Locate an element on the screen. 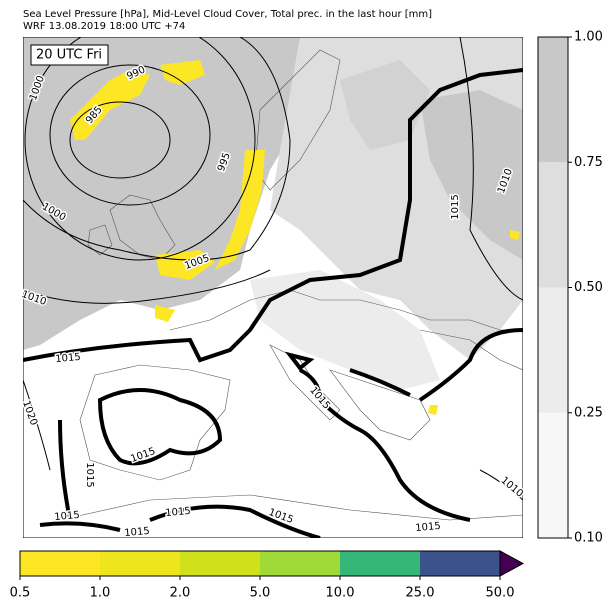 The height and width of the screenshot is (610, 613). tick-label: 50.0 is located at coordinates (500, 593).